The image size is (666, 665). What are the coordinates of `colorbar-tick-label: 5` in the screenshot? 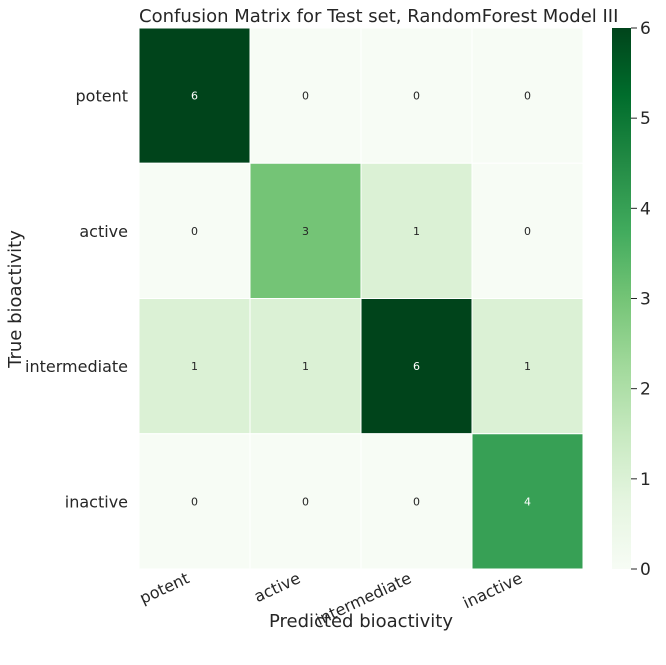 It's located at (645, 119).